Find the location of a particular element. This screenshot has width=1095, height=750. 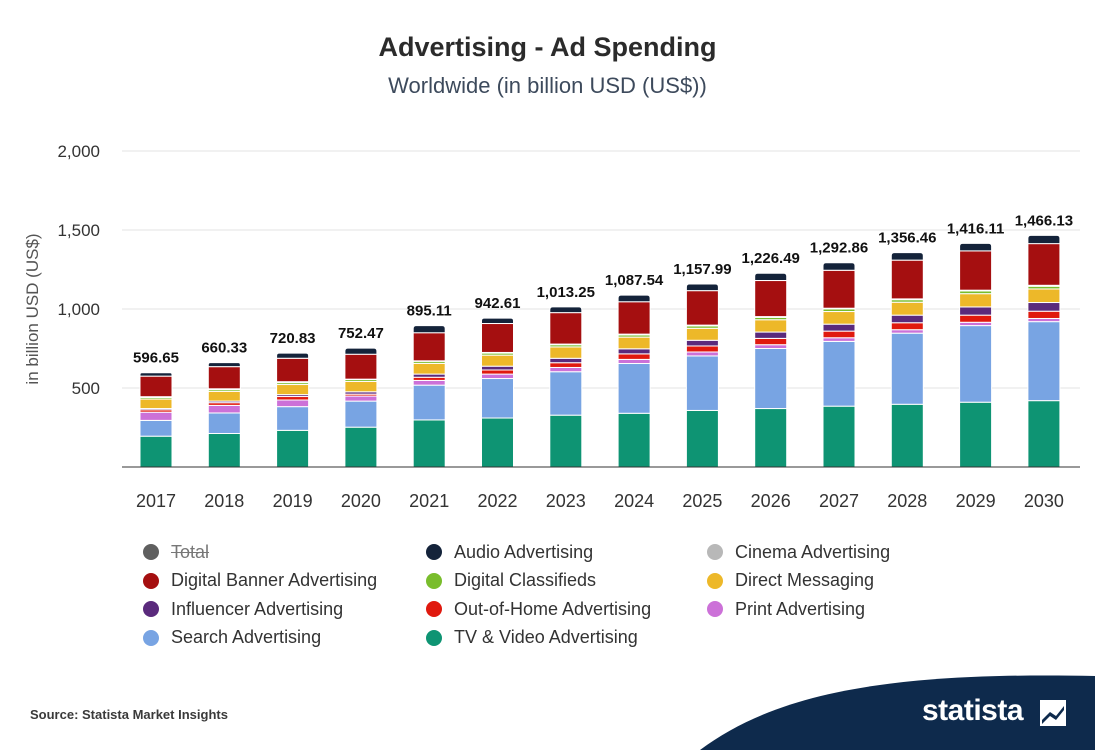

total-data-label: 660.33 is located at coordinates (224, 348).